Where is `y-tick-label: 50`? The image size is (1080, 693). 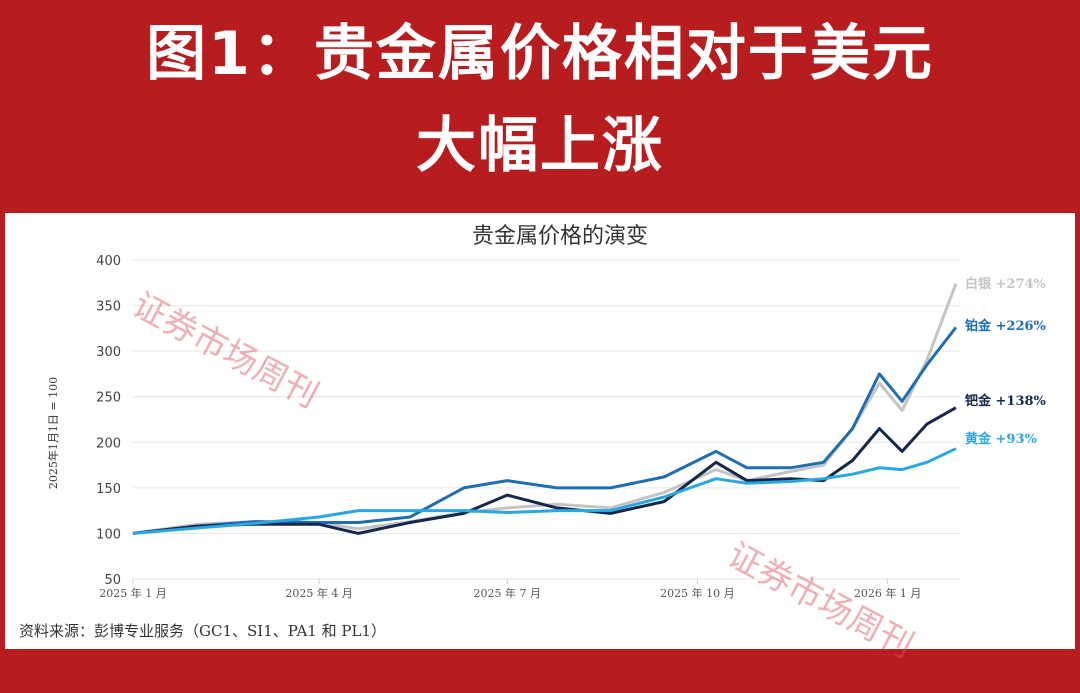 y-tick-label: 50 is located at coordinates (112, 580).